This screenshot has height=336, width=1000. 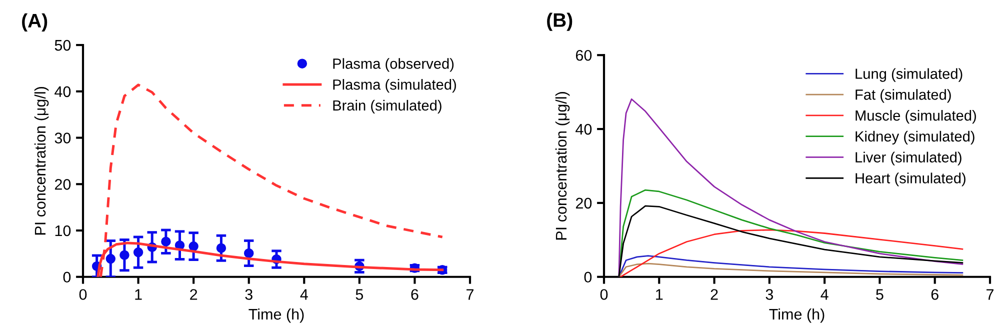 What do you see at coordinates (62, 138) in the screenshot?
I see `y-tick-label: 30` at bounding box center [62, 138].